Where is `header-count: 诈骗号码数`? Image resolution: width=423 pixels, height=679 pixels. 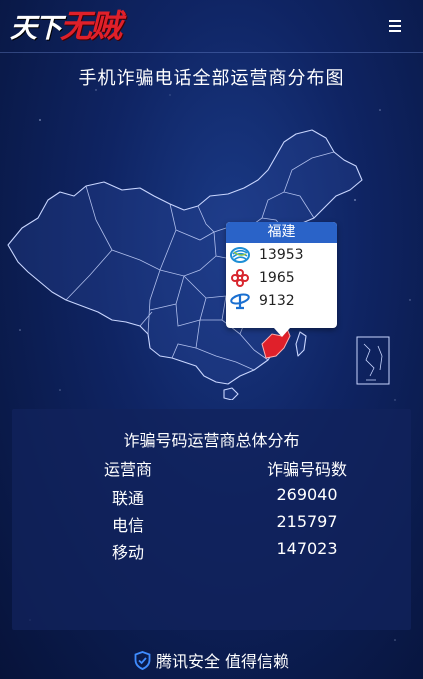 header-count: 诈骗号码数 is located at coordinates (306, 469).